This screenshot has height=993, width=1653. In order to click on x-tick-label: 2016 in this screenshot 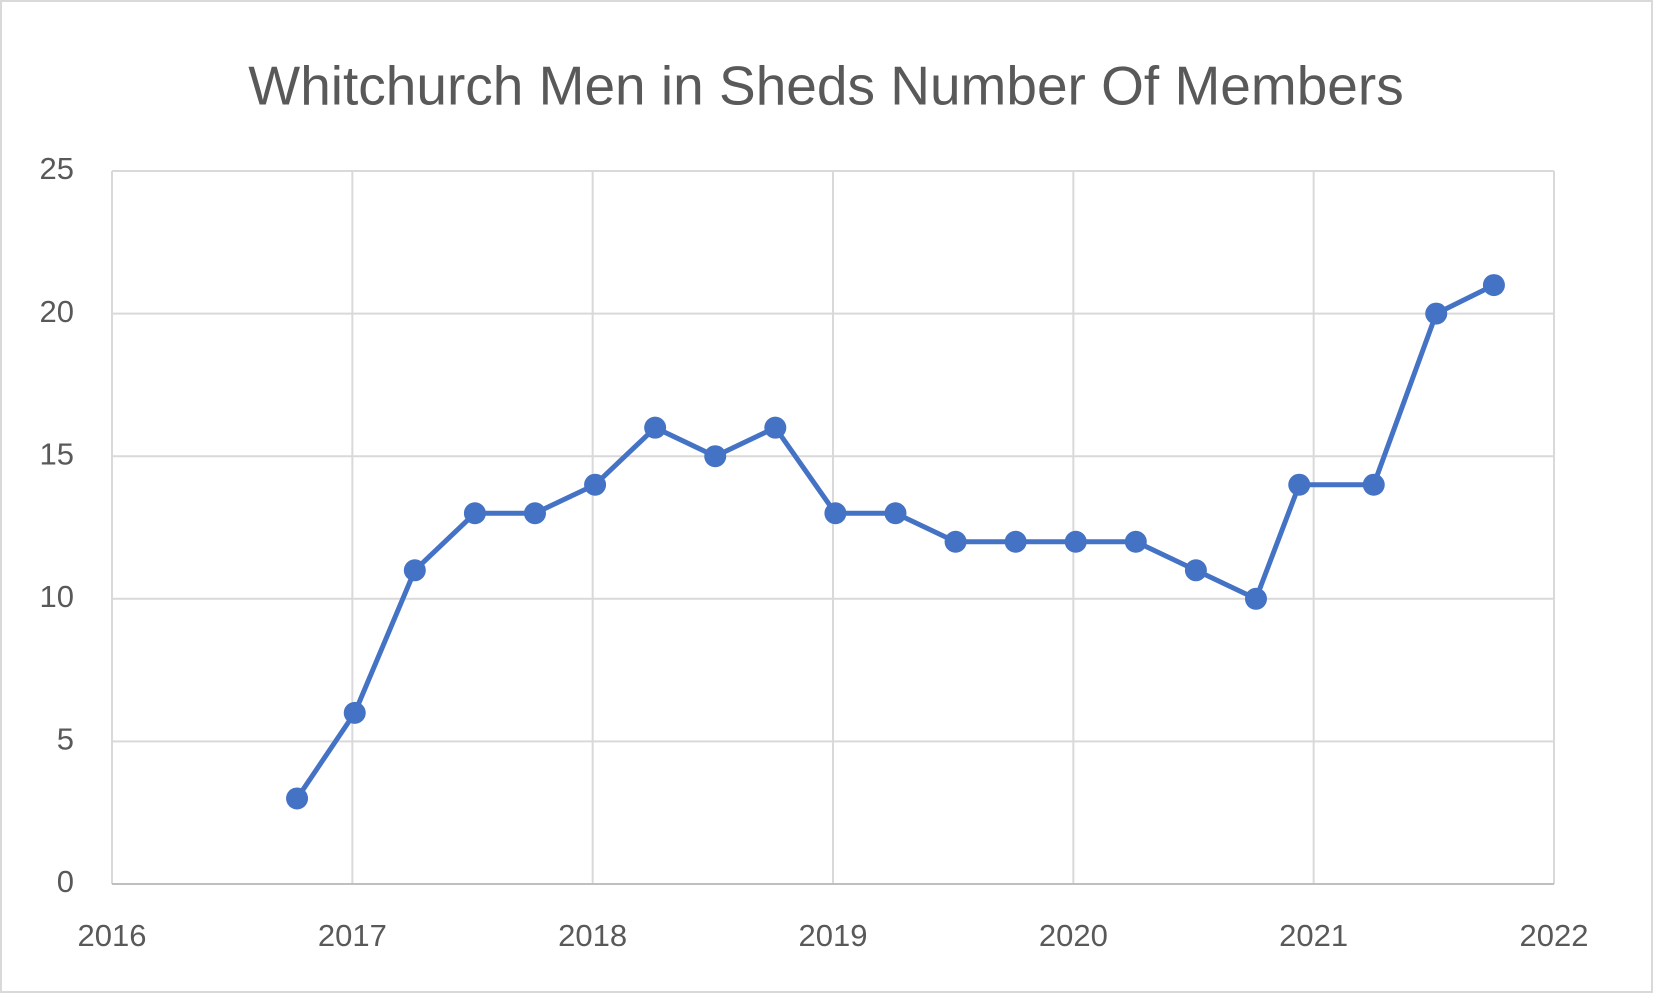, I will do `click(112, 935)`.